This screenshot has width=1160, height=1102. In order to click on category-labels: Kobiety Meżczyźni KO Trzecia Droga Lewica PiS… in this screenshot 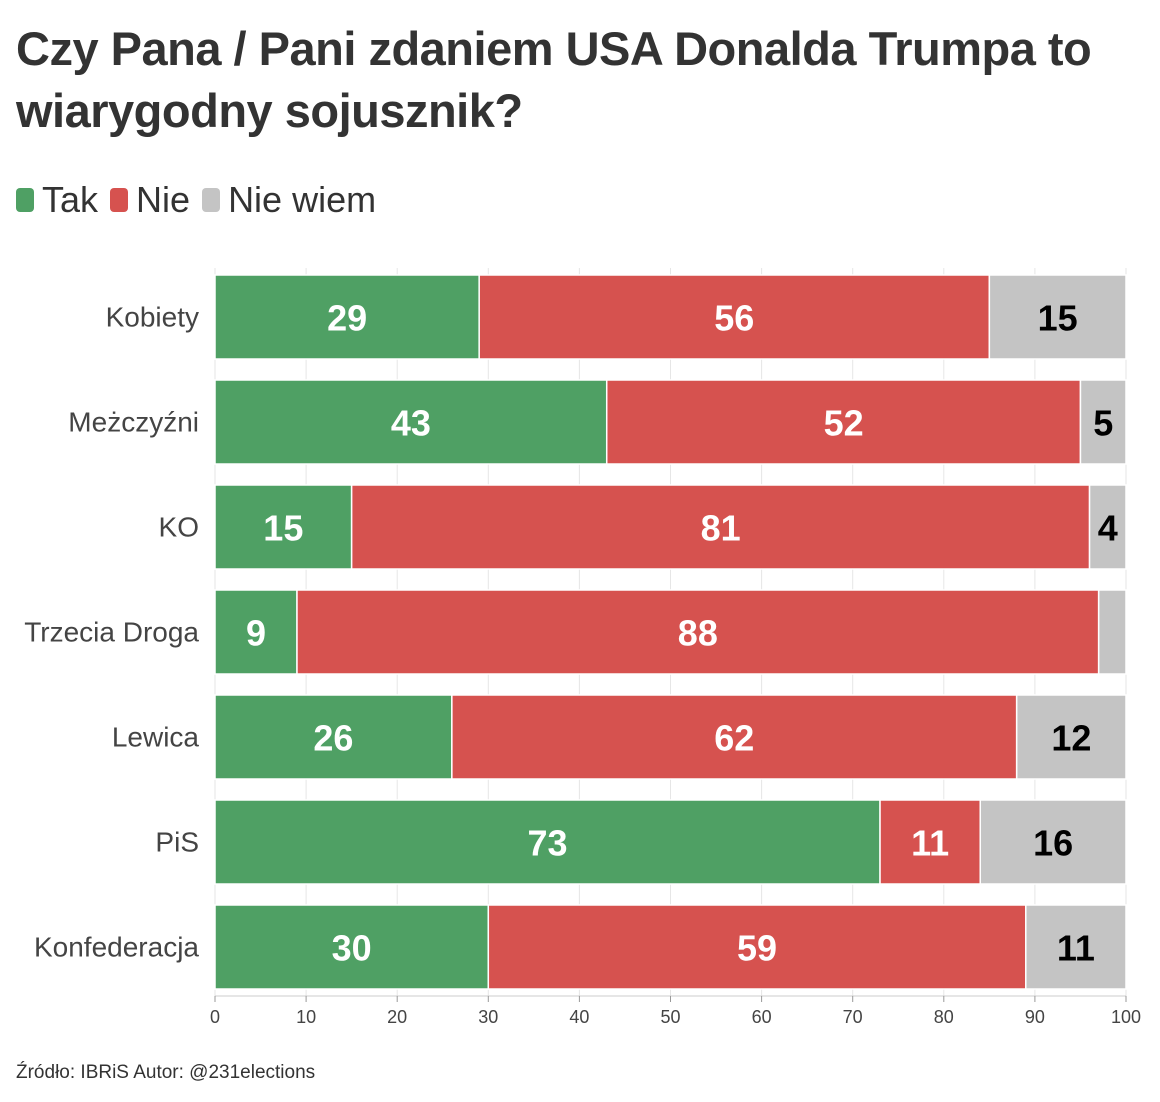, I will do `click(111, 632)`.